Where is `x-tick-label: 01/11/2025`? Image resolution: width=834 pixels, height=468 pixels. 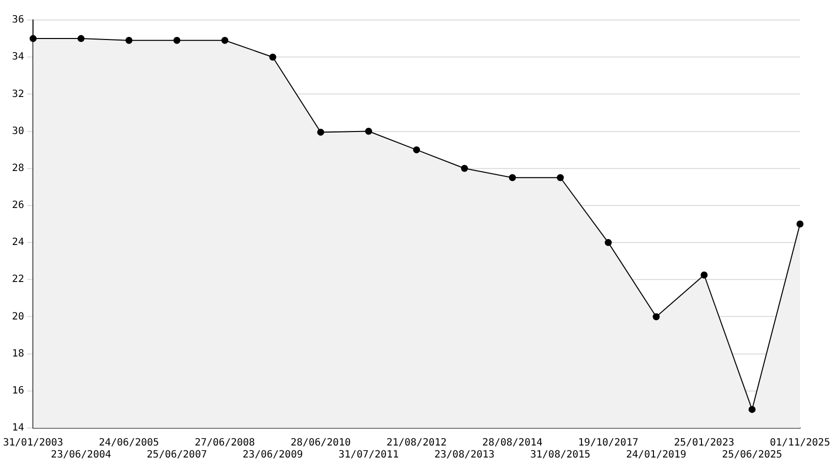
x-tick-label: 01/11/2025 is located at coordinates (800, 443).